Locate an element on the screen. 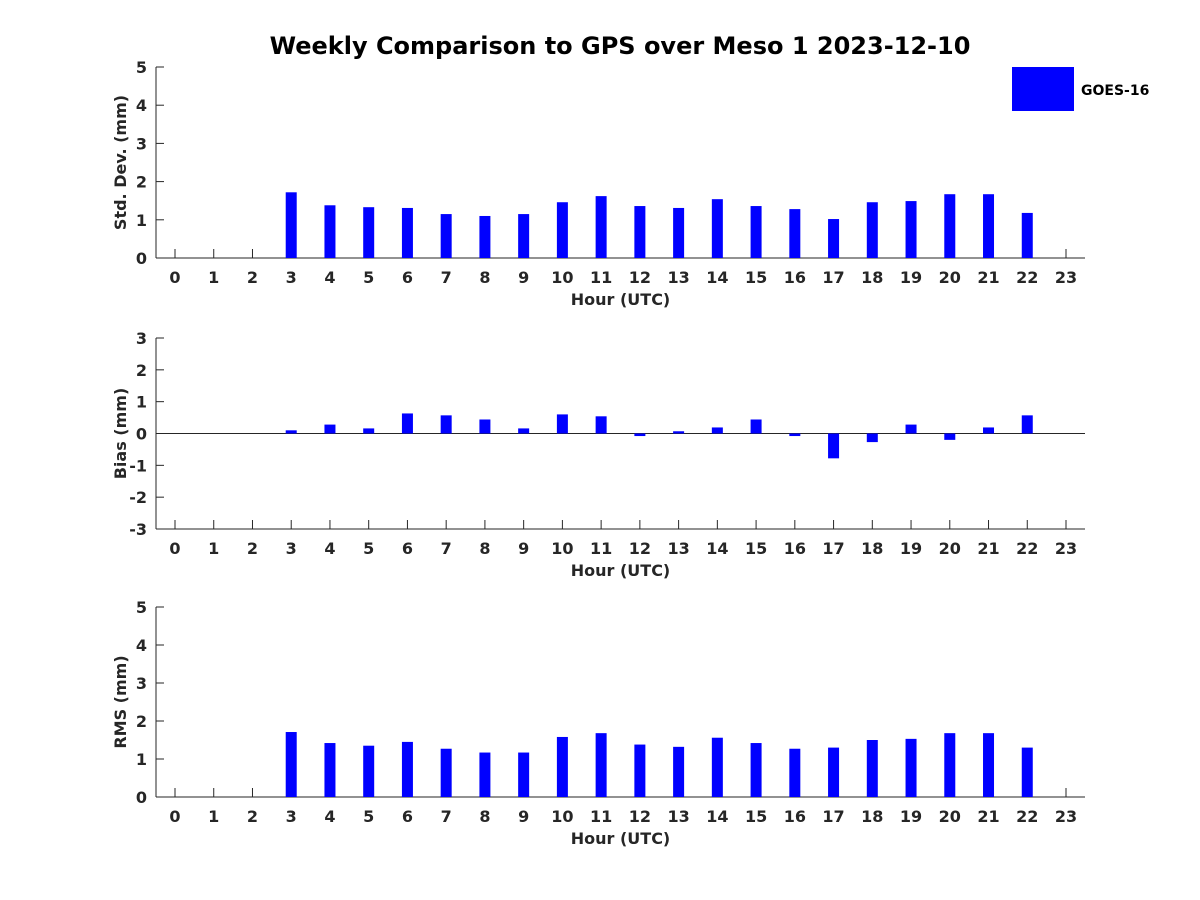  x-tick-label: 16 is located at coordinates (795, 277).